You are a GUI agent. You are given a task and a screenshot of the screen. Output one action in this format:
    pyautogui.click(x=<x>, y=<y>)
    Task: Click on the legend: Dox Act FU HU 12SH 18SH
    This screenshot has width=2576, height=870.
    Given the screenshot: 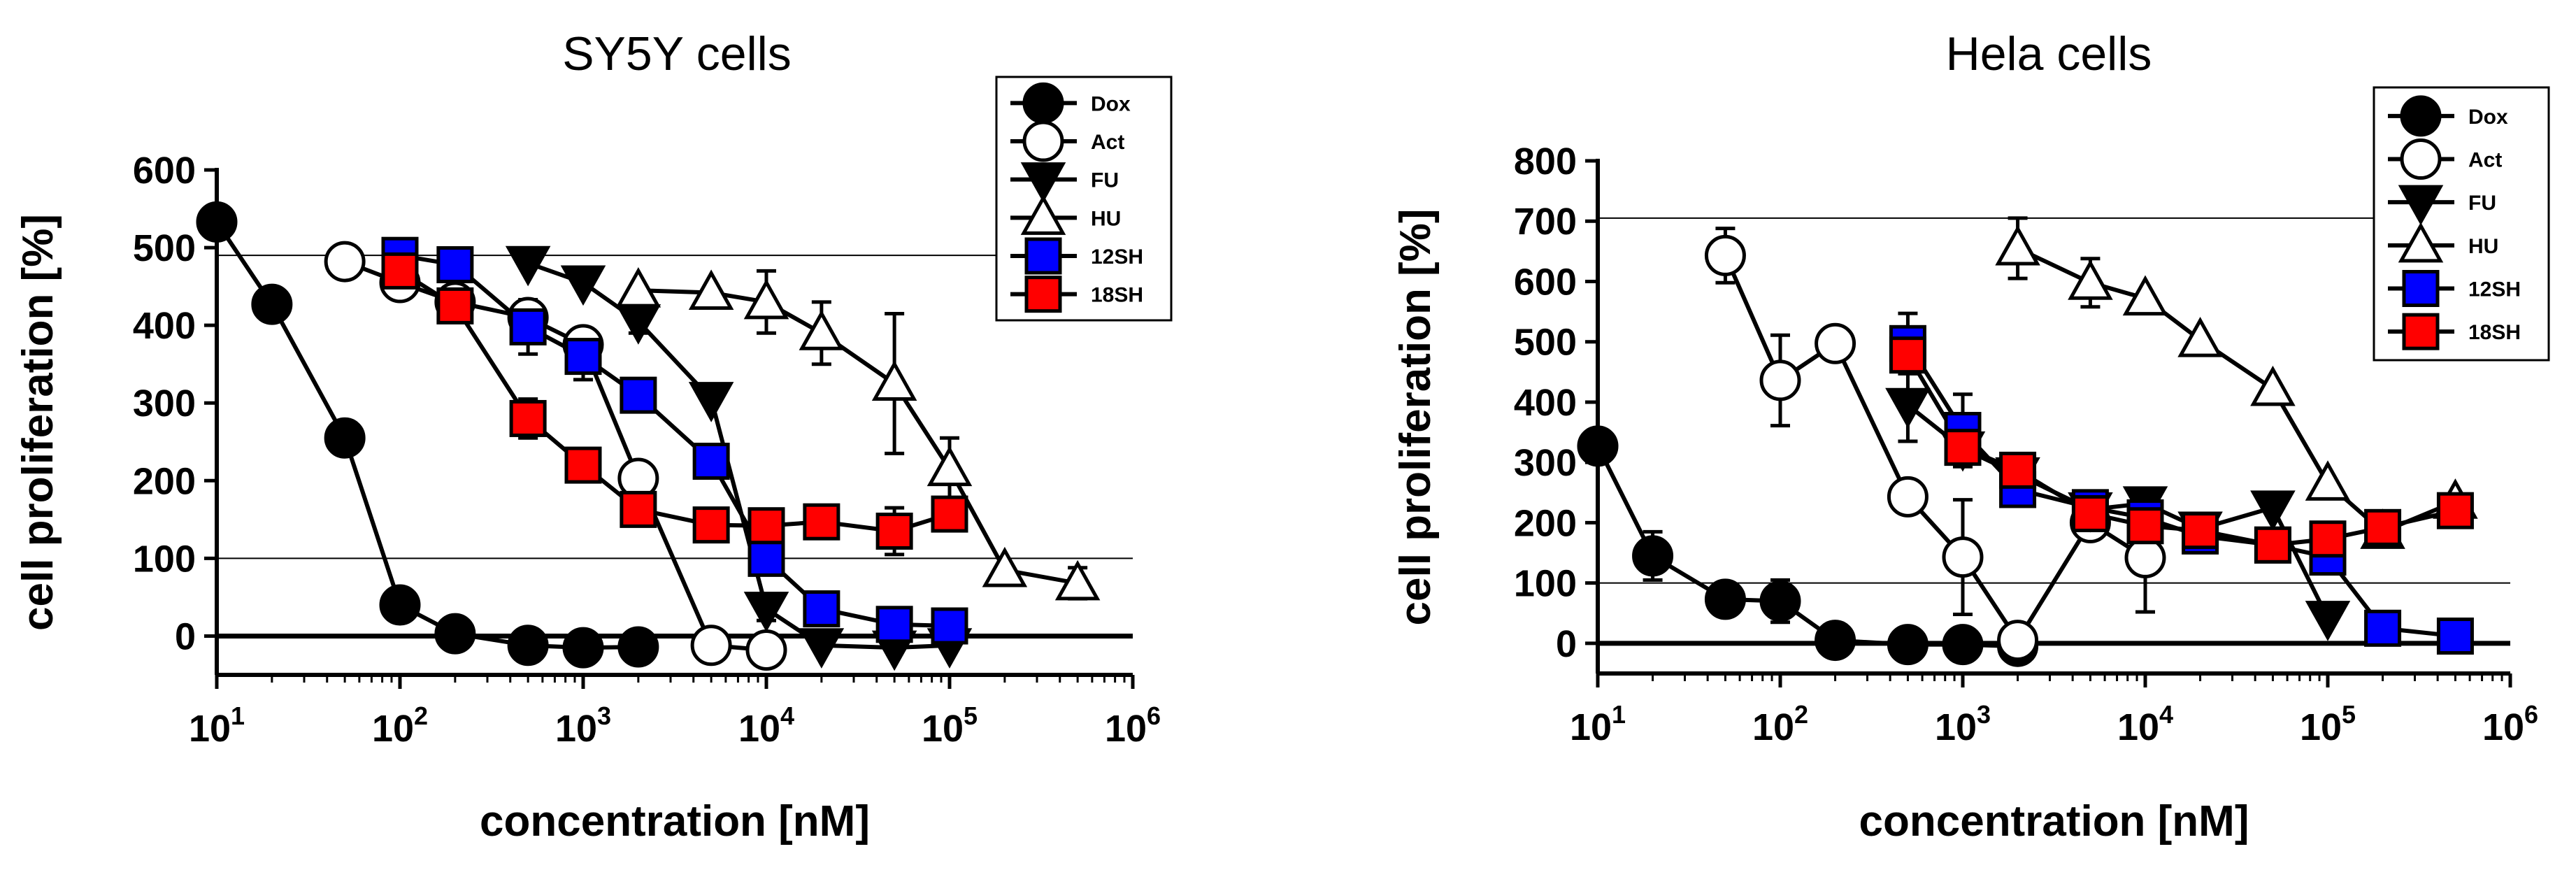 What is the action you would take?
    pyautogui.click(x=1084, y=199)
    